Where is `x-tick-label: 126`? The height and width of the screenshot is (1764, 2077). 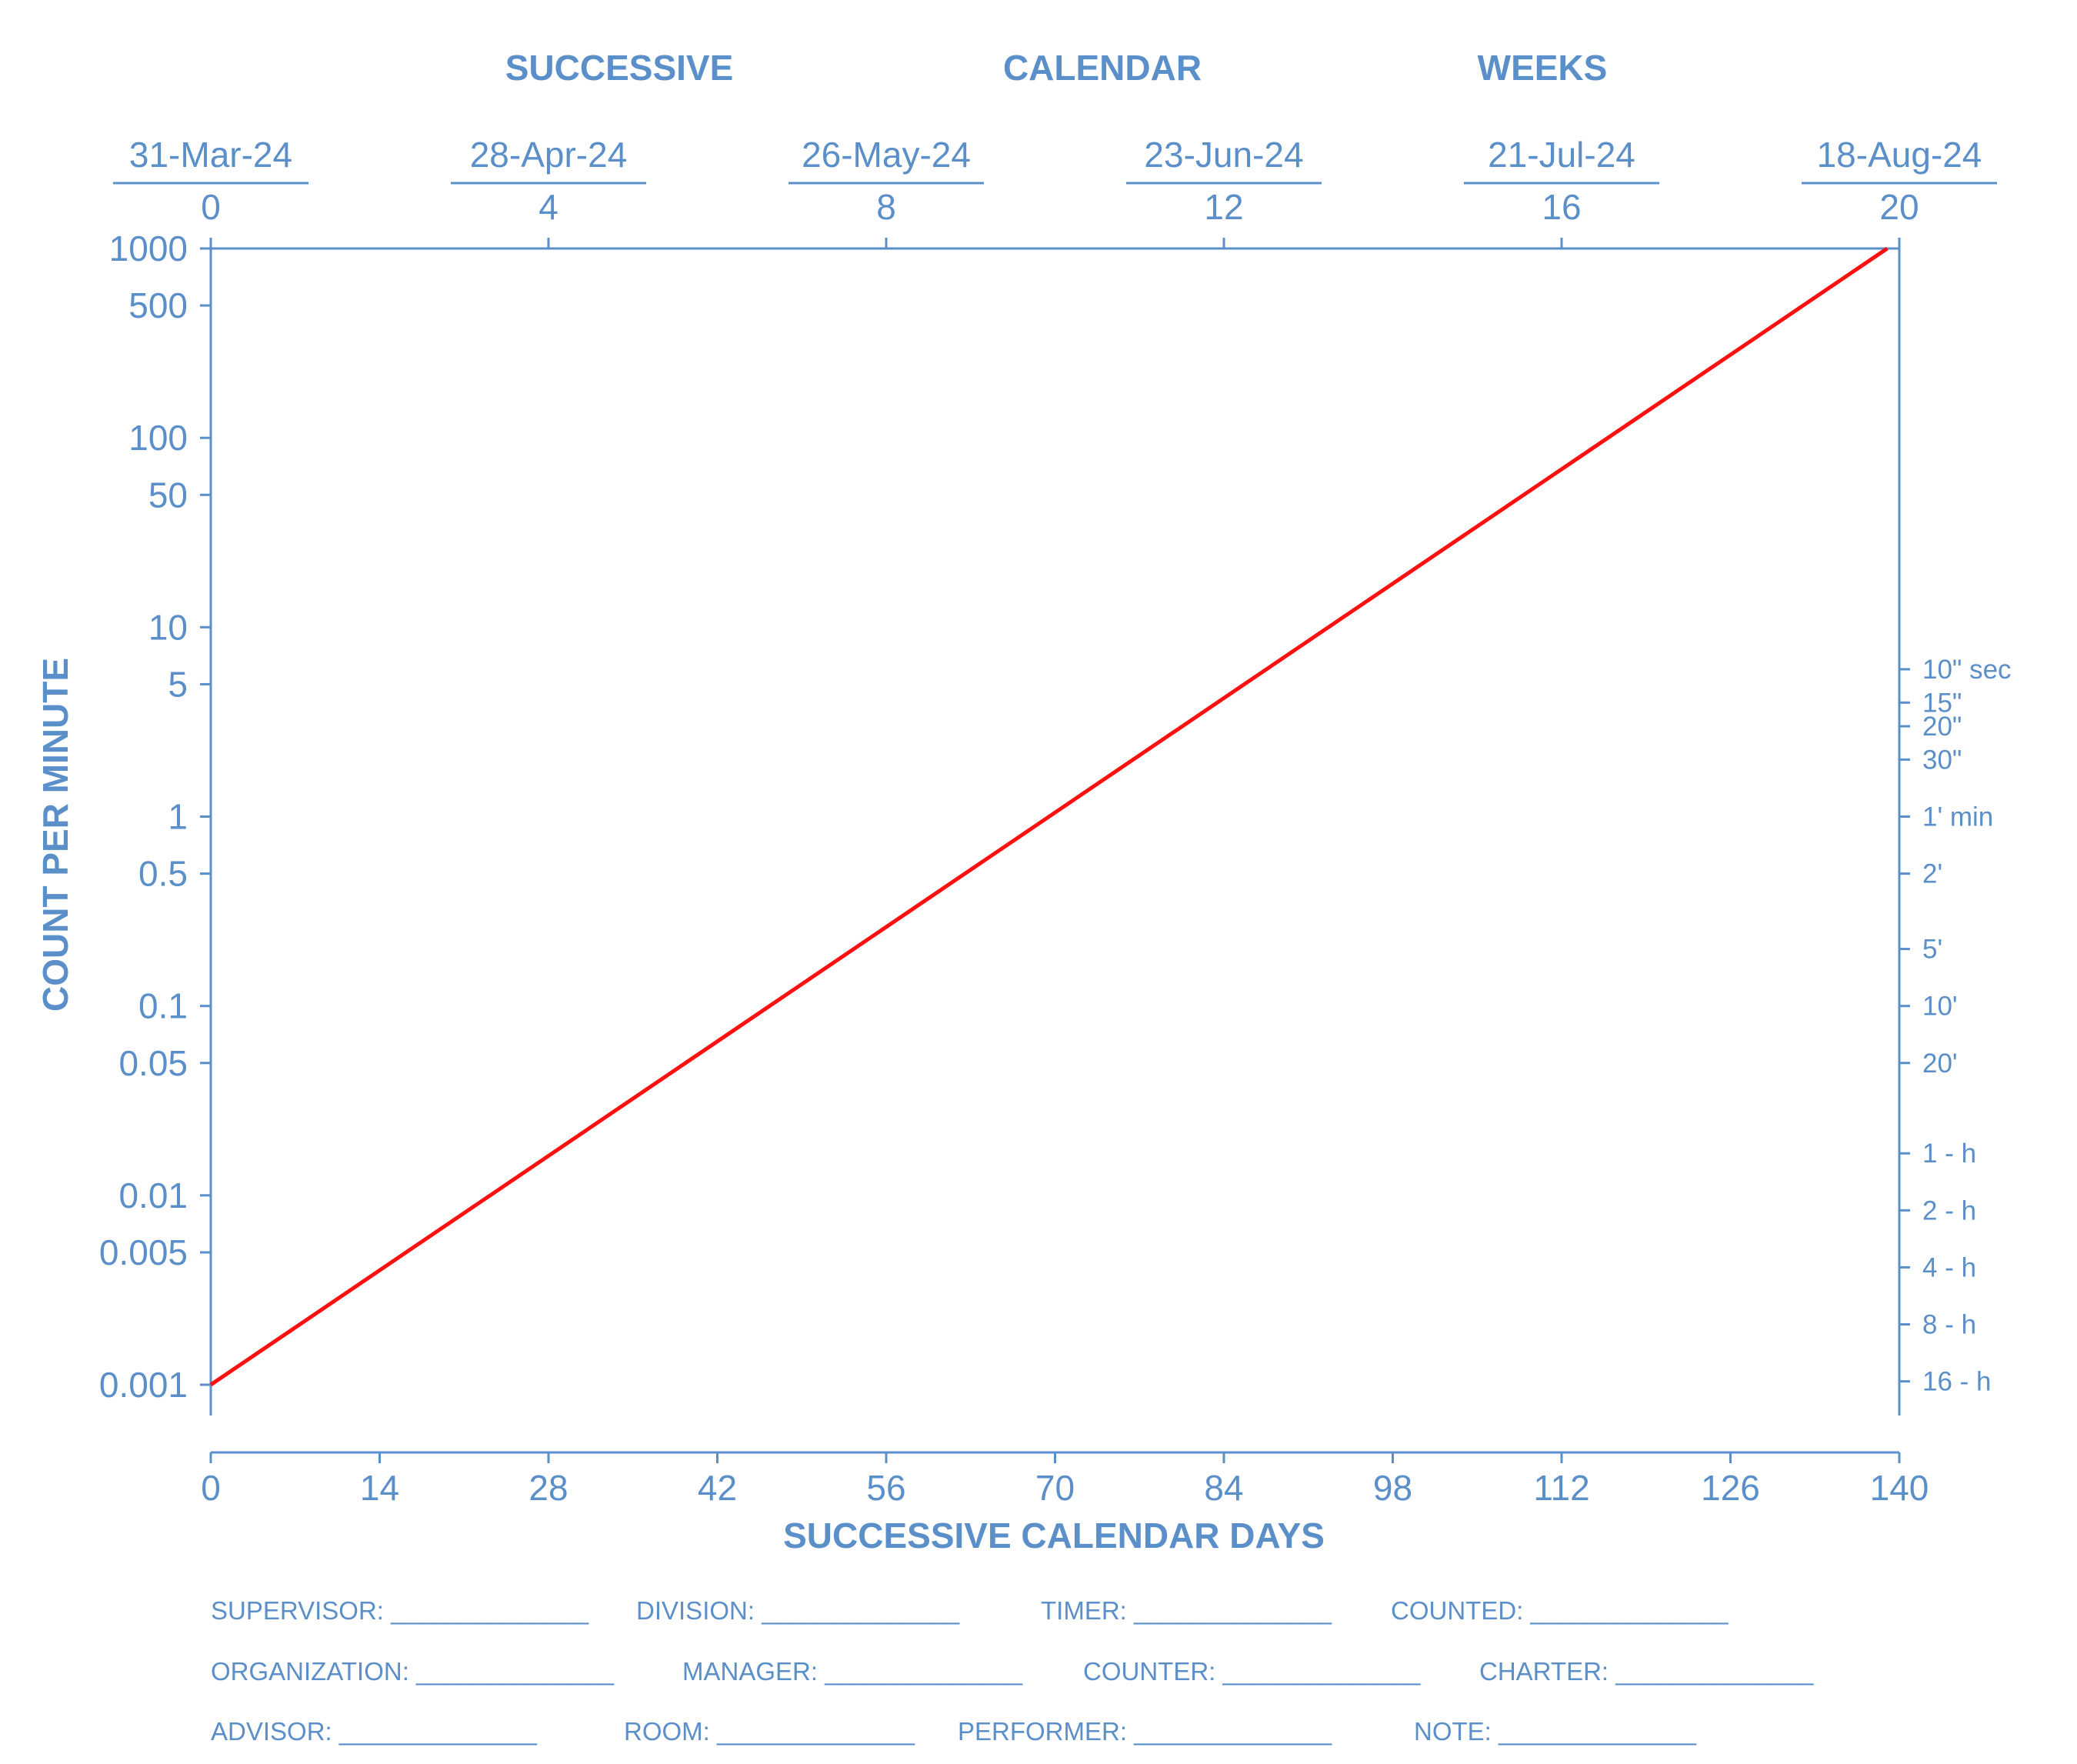 x-tick-label: 126 is located at coordinates (1731, 1488).